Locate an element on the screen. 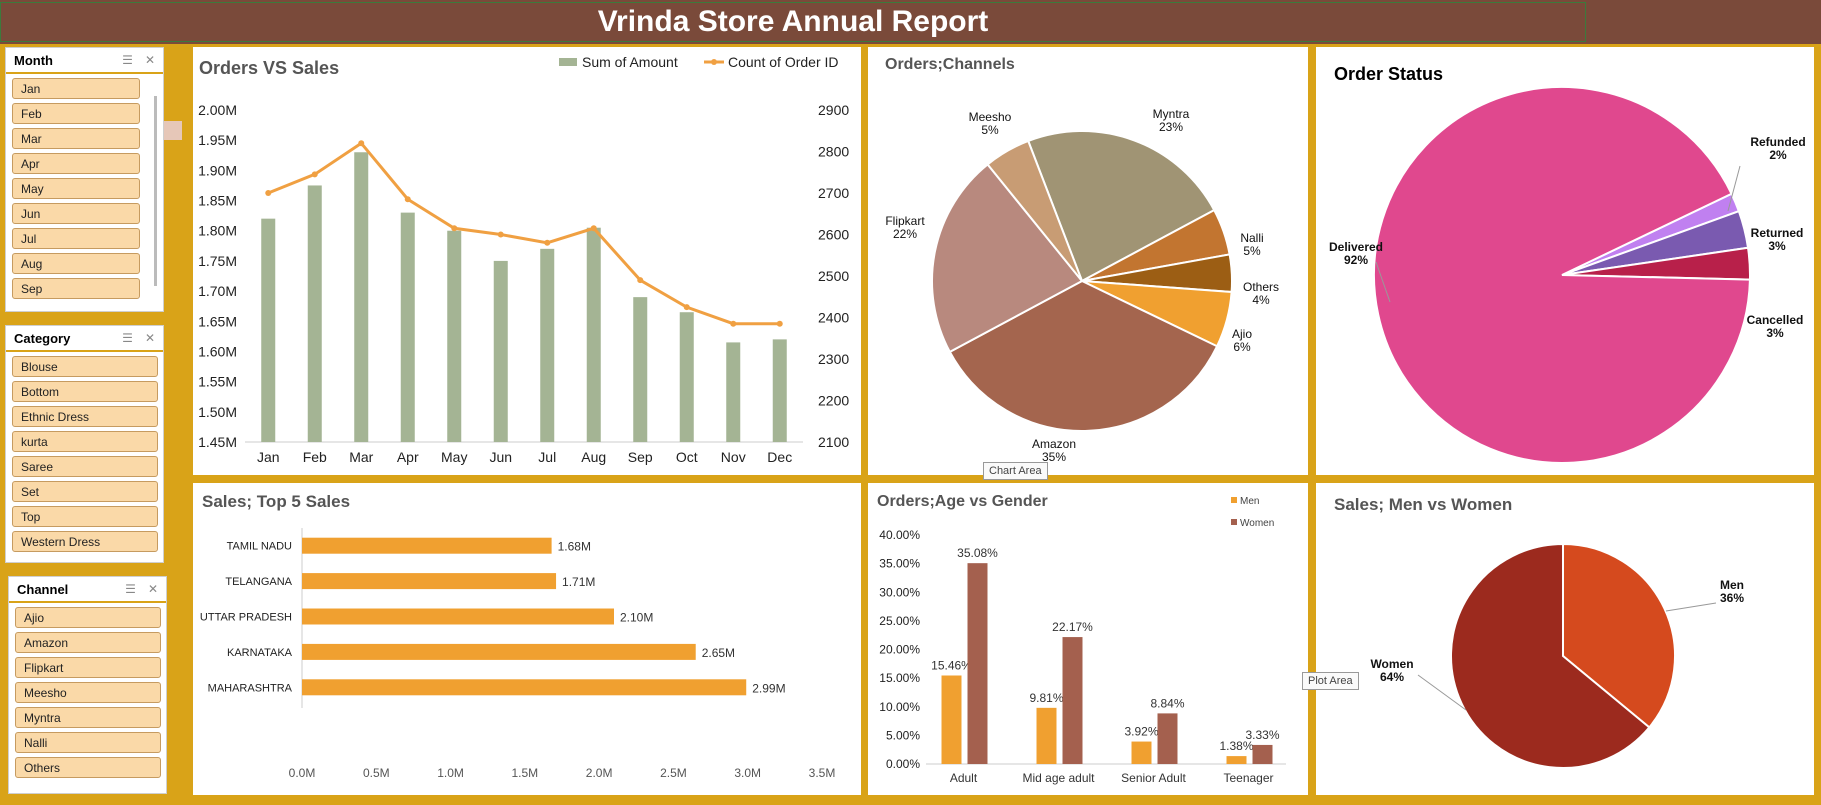  month-slicer-scrollbar is located at coordinates (155, 191).